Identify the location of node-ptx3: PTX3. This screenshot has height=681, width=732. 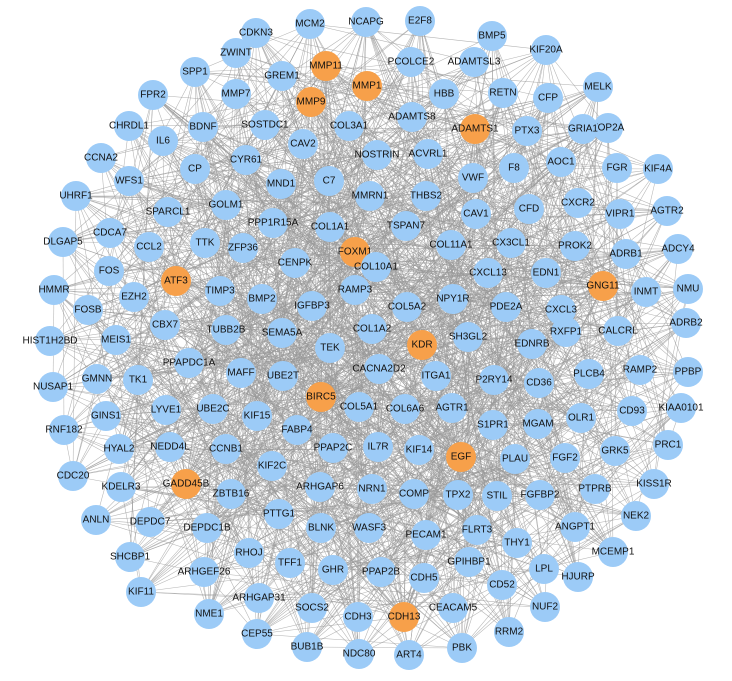
(527, 131).